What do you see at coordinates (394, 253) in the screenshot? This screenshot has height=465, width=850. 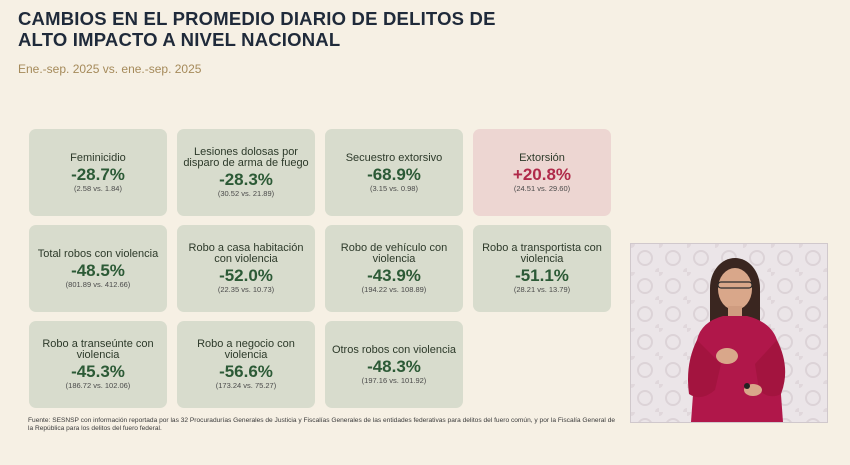 I see `card-label: Robo de vehículo con violencia` at bounding box center [394, 253].